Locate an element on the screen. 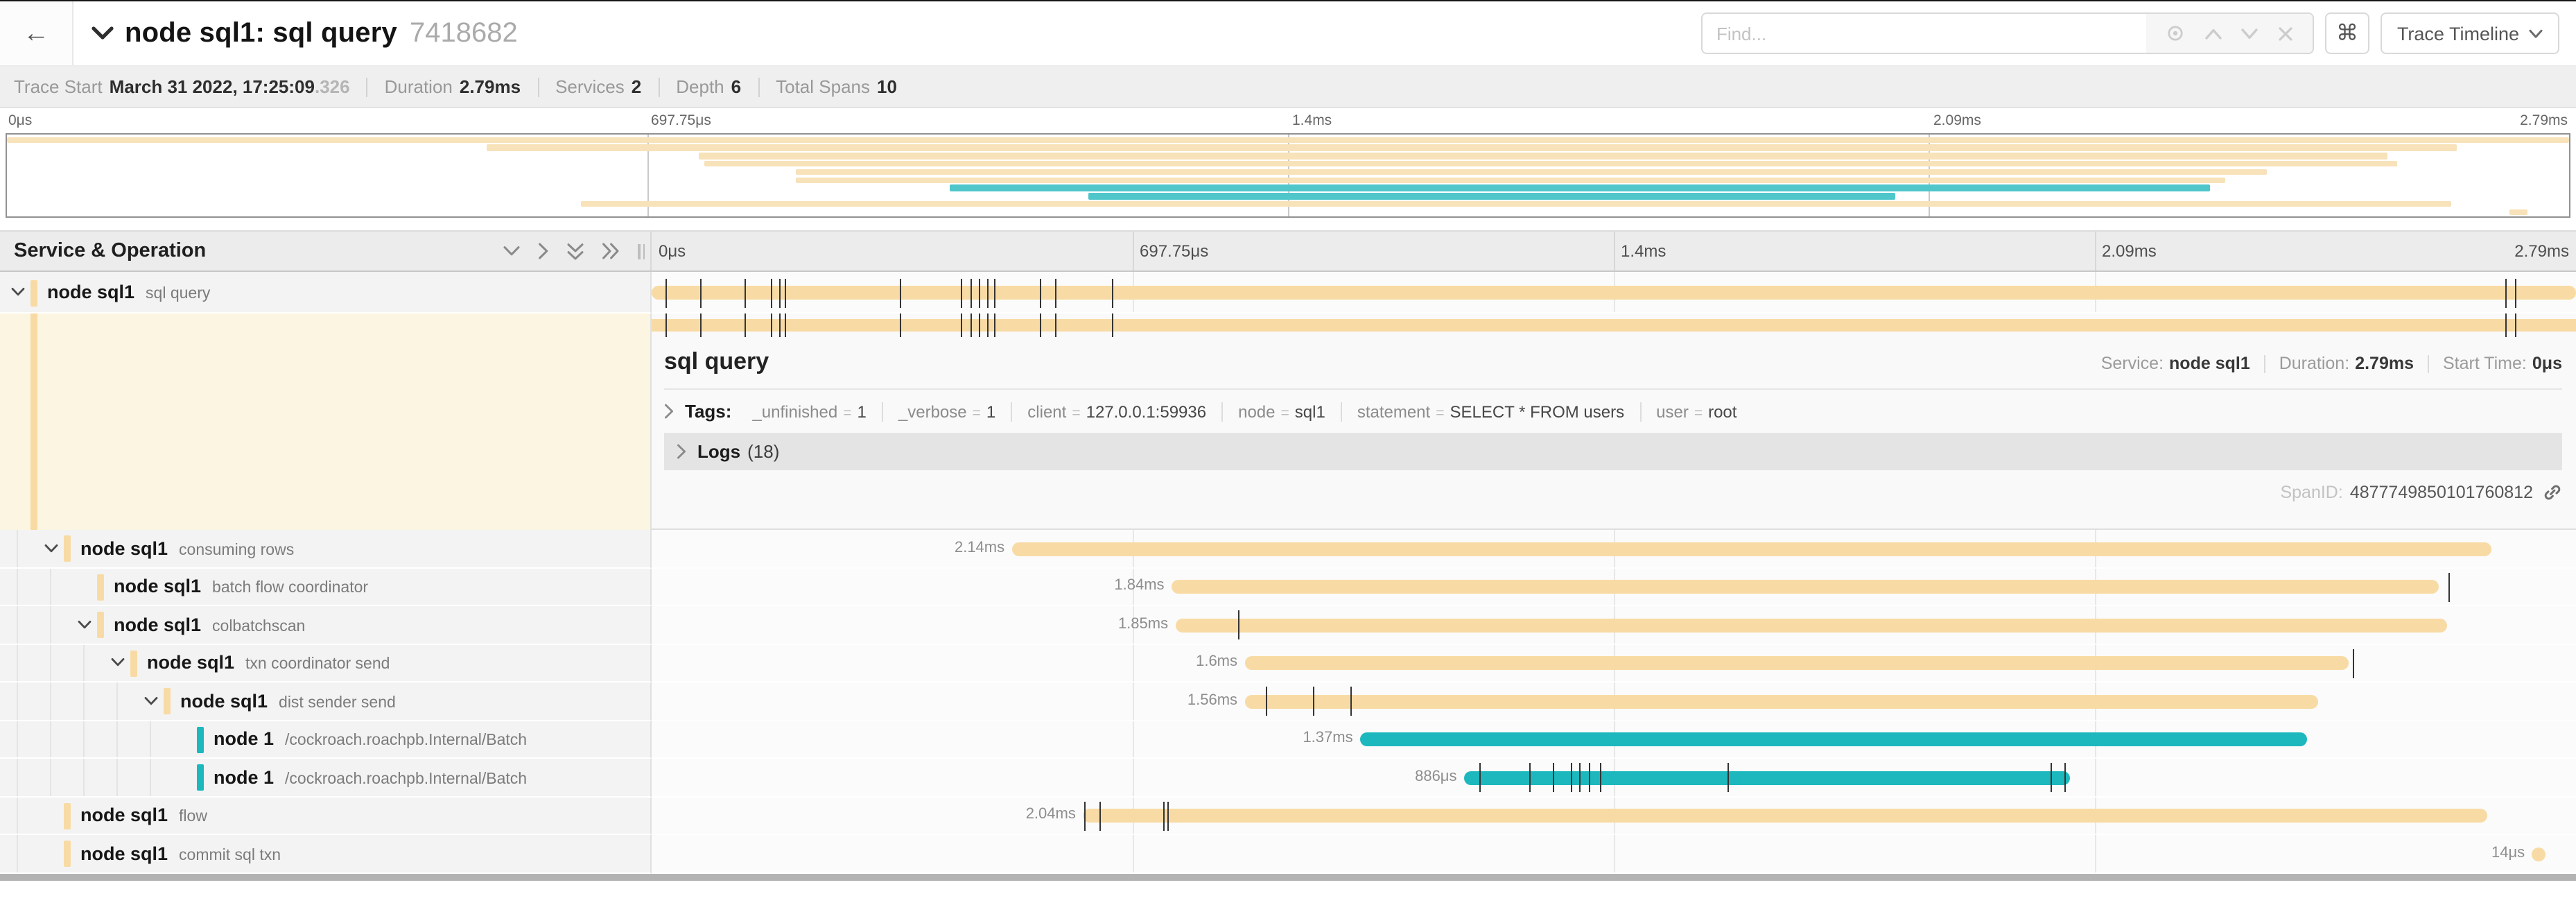 Image resolution: width=2576 pixels, height=903 pixels. span-timeline-cell: 1.56ms is located at coordinates (1614, 701).